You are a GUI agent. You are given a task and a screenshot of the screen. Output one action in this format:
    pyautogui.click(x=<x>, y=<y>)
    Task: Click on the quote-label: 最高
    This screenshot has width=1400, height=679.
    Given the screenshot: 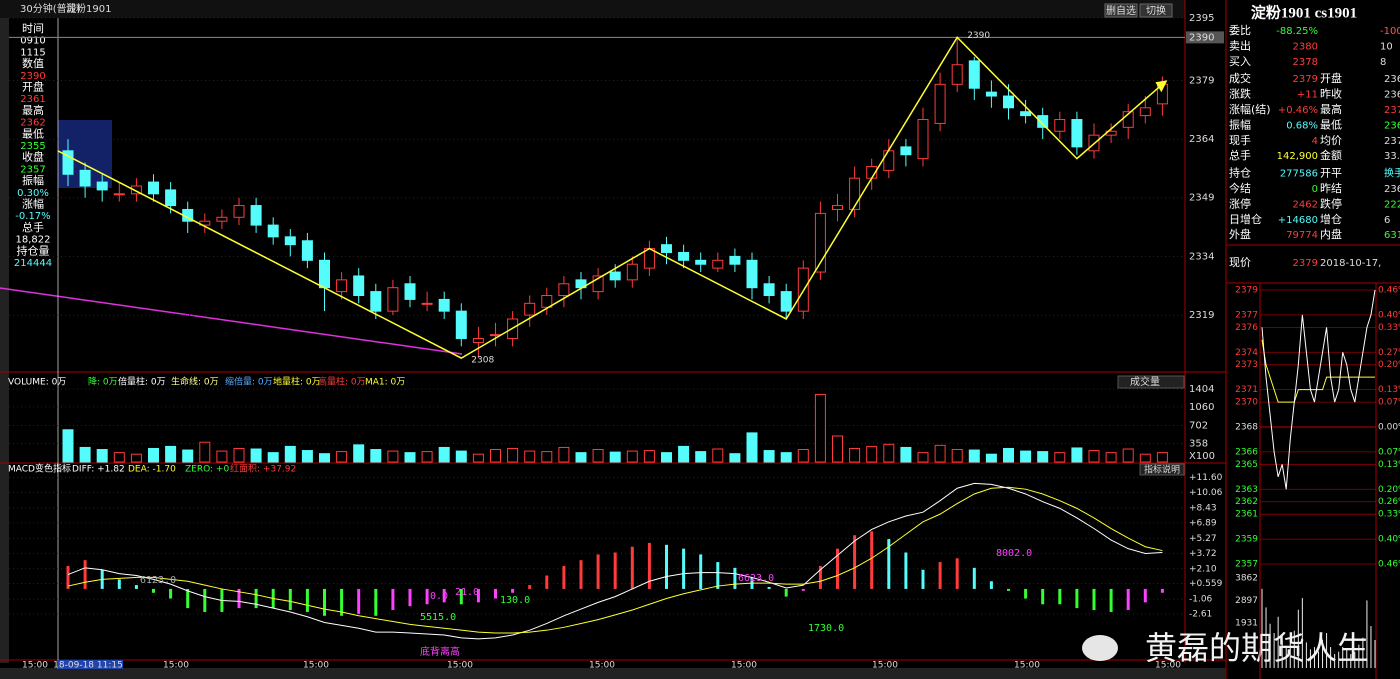 What is the action you would take?
    pyautogui.click(x=1331, y=109)
    